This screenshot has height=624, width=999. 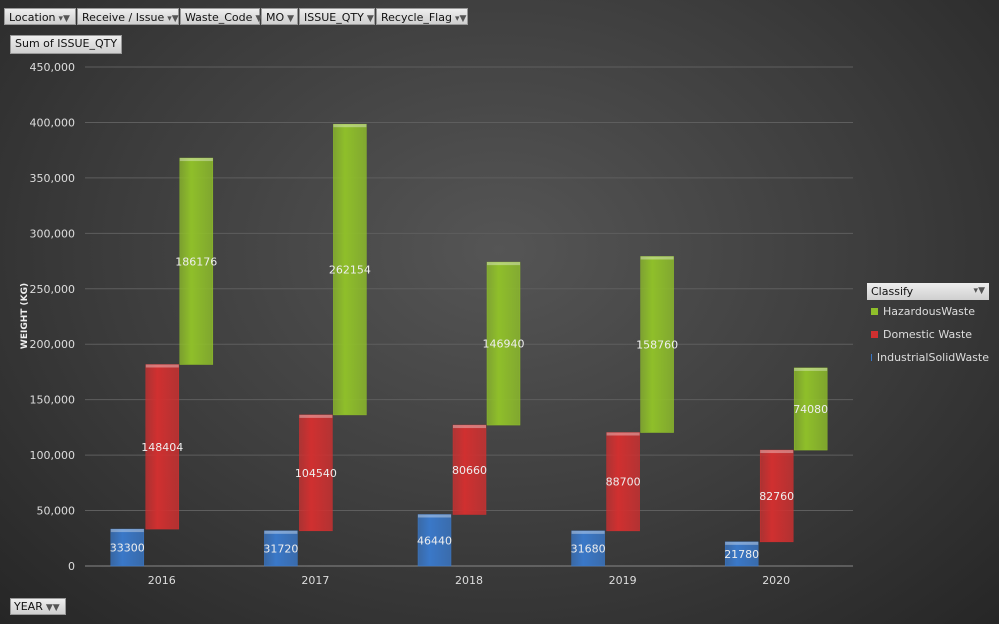 I want to click on year-field-button: YEAR ▼▼, so click(x=38, y=606).